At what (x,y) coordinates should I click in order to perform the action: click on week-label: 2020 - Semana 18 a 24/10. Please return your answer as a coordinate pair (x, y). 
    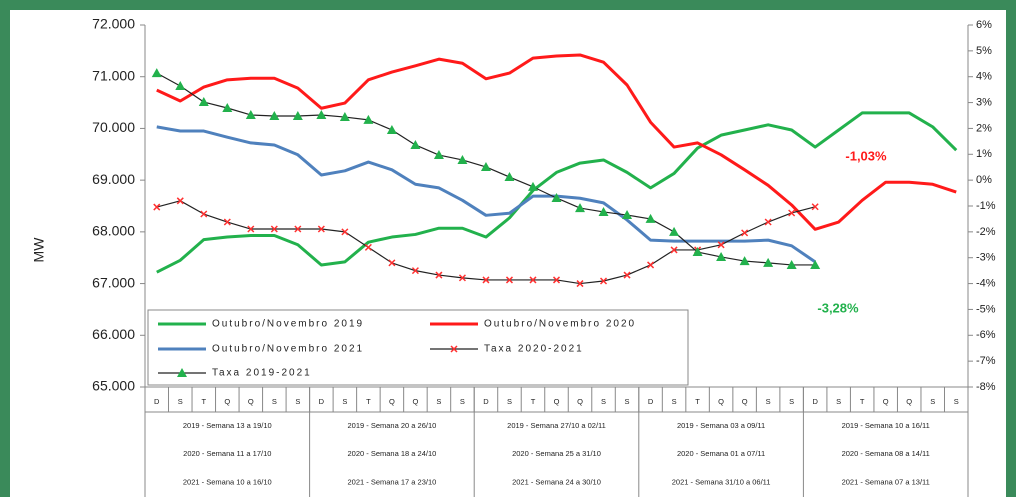
    Looking at the image, I should click on (391, 453).